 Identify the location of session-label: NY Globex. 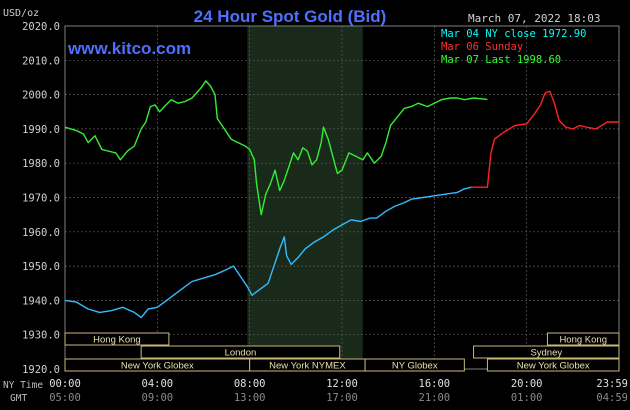
(415, 366).